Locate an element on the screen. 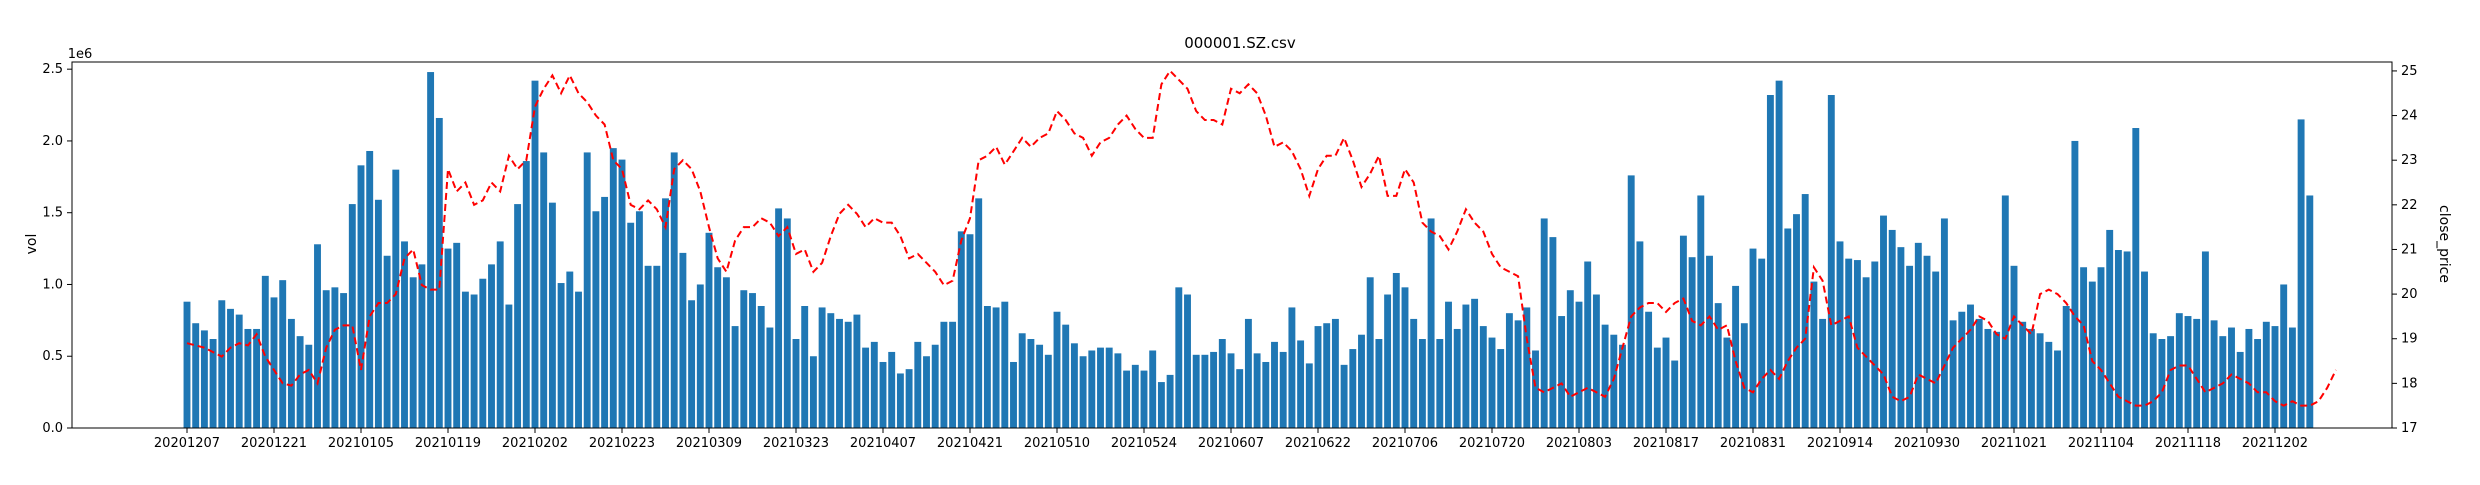 This screenshot has width=2480, height=485. x-tick-label: 20201221 is located at coordinates (274, 443).